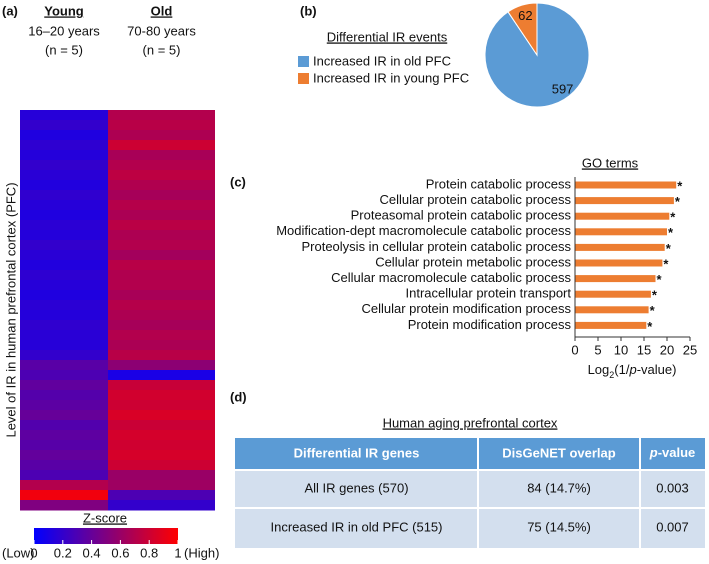  What do you see at coordinates (303, 61) in the screenshot?
I see `legend-swatch` at bounding box center [303, 61].